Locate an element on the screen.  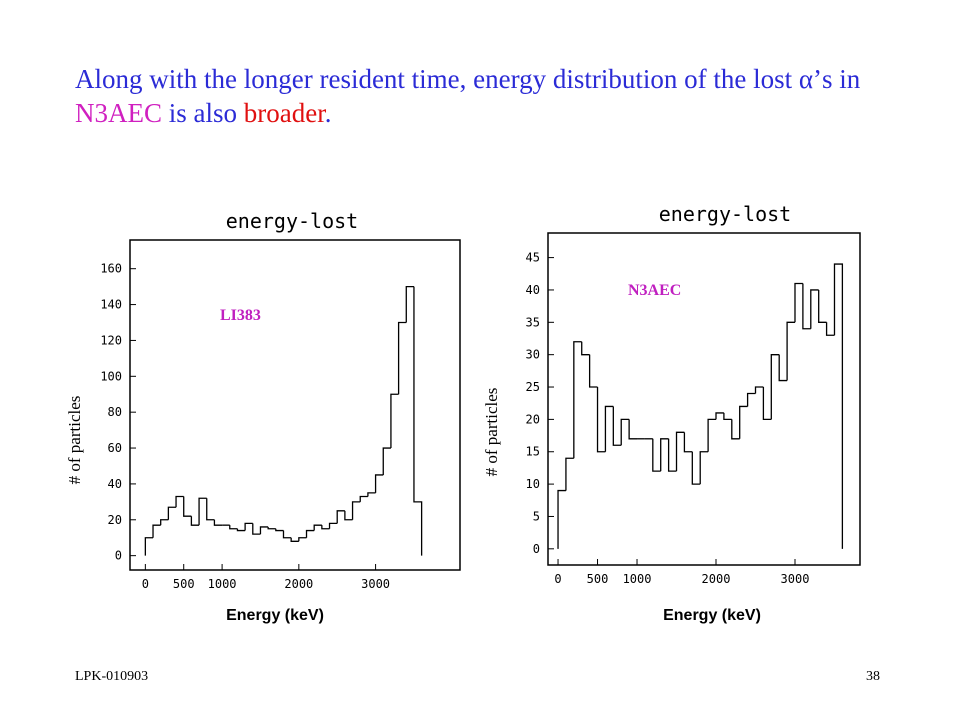
y-tick-label: 120 is located at coordinates (111, 340).